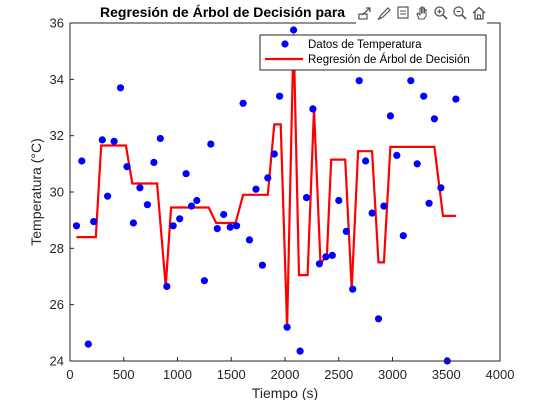 This screenshot has height=400, width=541. Describe the element at coordinates (57, 248) in the screenshot. I see `y-tick-label: 28` at that location.